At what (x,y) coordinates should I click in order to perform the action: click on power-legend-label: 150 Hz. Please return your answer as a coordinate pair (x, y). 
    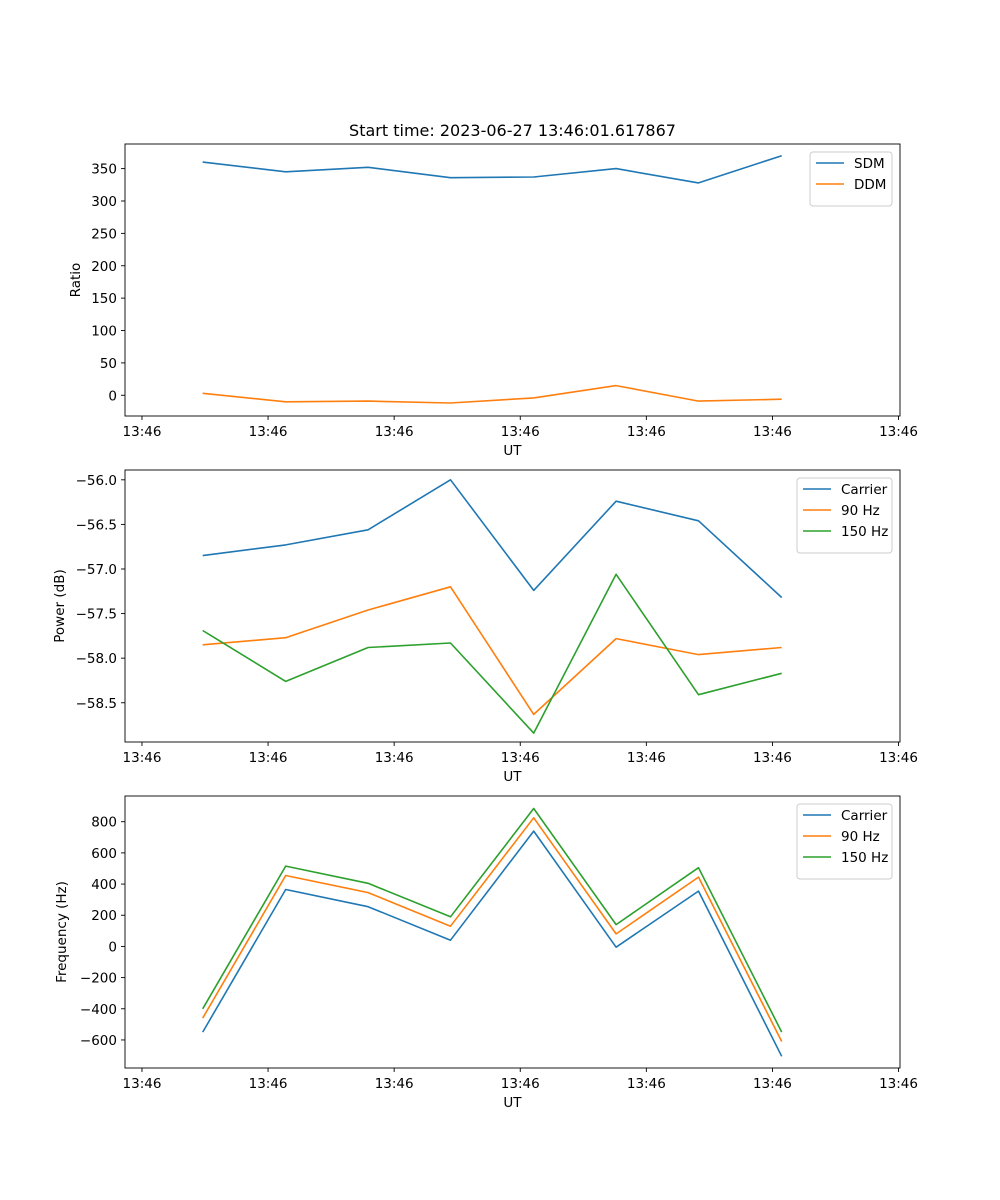
    Looking at the image, I should click on (864, 532).